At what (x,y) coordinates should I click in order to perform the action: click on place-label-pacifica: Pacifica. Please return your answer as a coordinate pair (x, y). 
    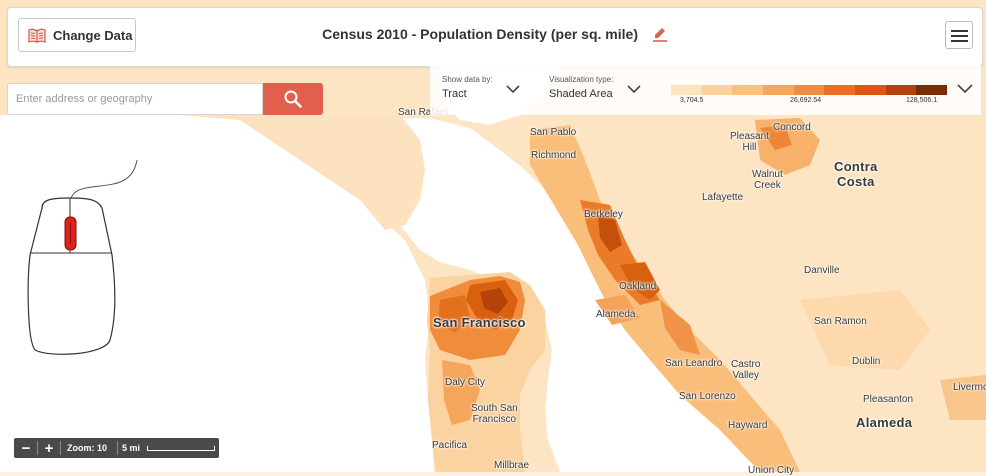
    Looking at the image, I should click on (450, 445).